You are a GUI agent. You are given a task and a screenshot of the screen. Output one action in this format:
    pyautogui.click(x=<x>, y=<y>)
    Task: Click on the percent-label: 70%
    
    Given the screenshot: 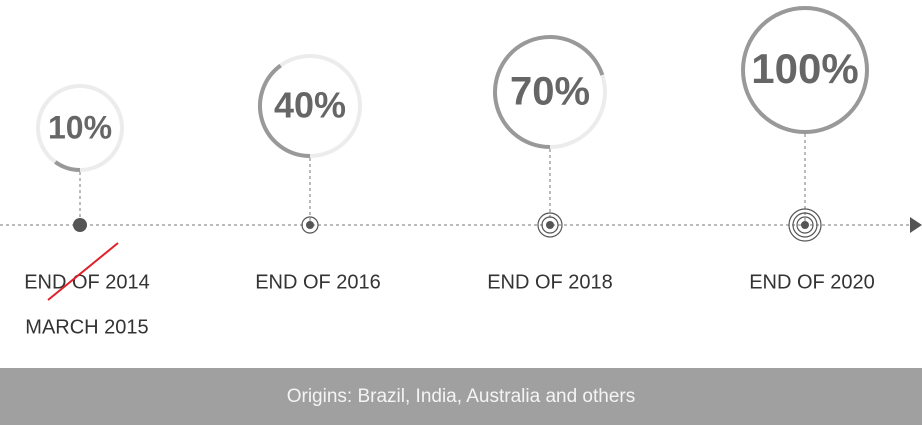 What is the action you would take?
    pyautogui.click(x=550, y=92)
    